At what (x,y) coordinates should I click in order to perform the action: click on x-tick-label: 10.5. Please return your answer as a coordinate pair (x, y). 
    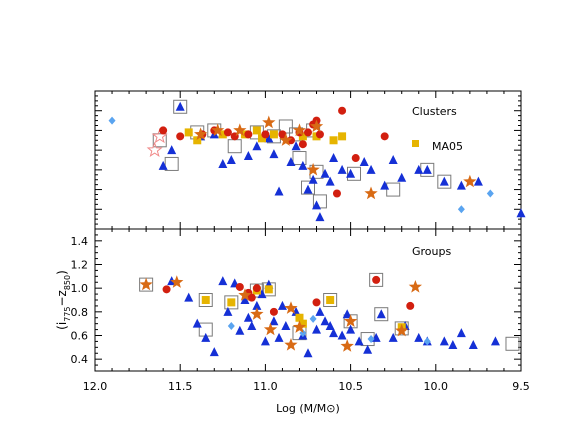
    Looking at the image, I should click on (350, 386).